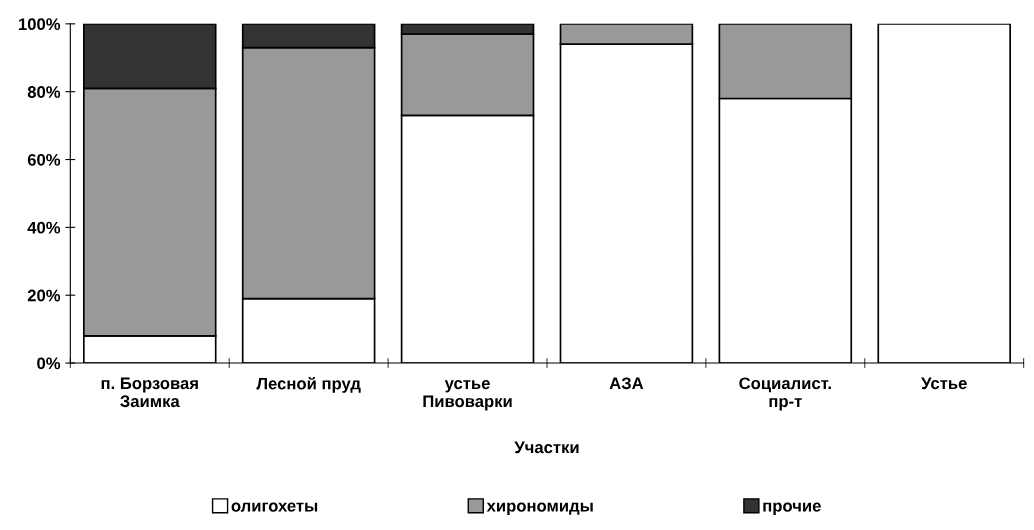  Describe the element at coordinates (792, 508) in the screenshot. I see `legend-label: прочие` at that location.